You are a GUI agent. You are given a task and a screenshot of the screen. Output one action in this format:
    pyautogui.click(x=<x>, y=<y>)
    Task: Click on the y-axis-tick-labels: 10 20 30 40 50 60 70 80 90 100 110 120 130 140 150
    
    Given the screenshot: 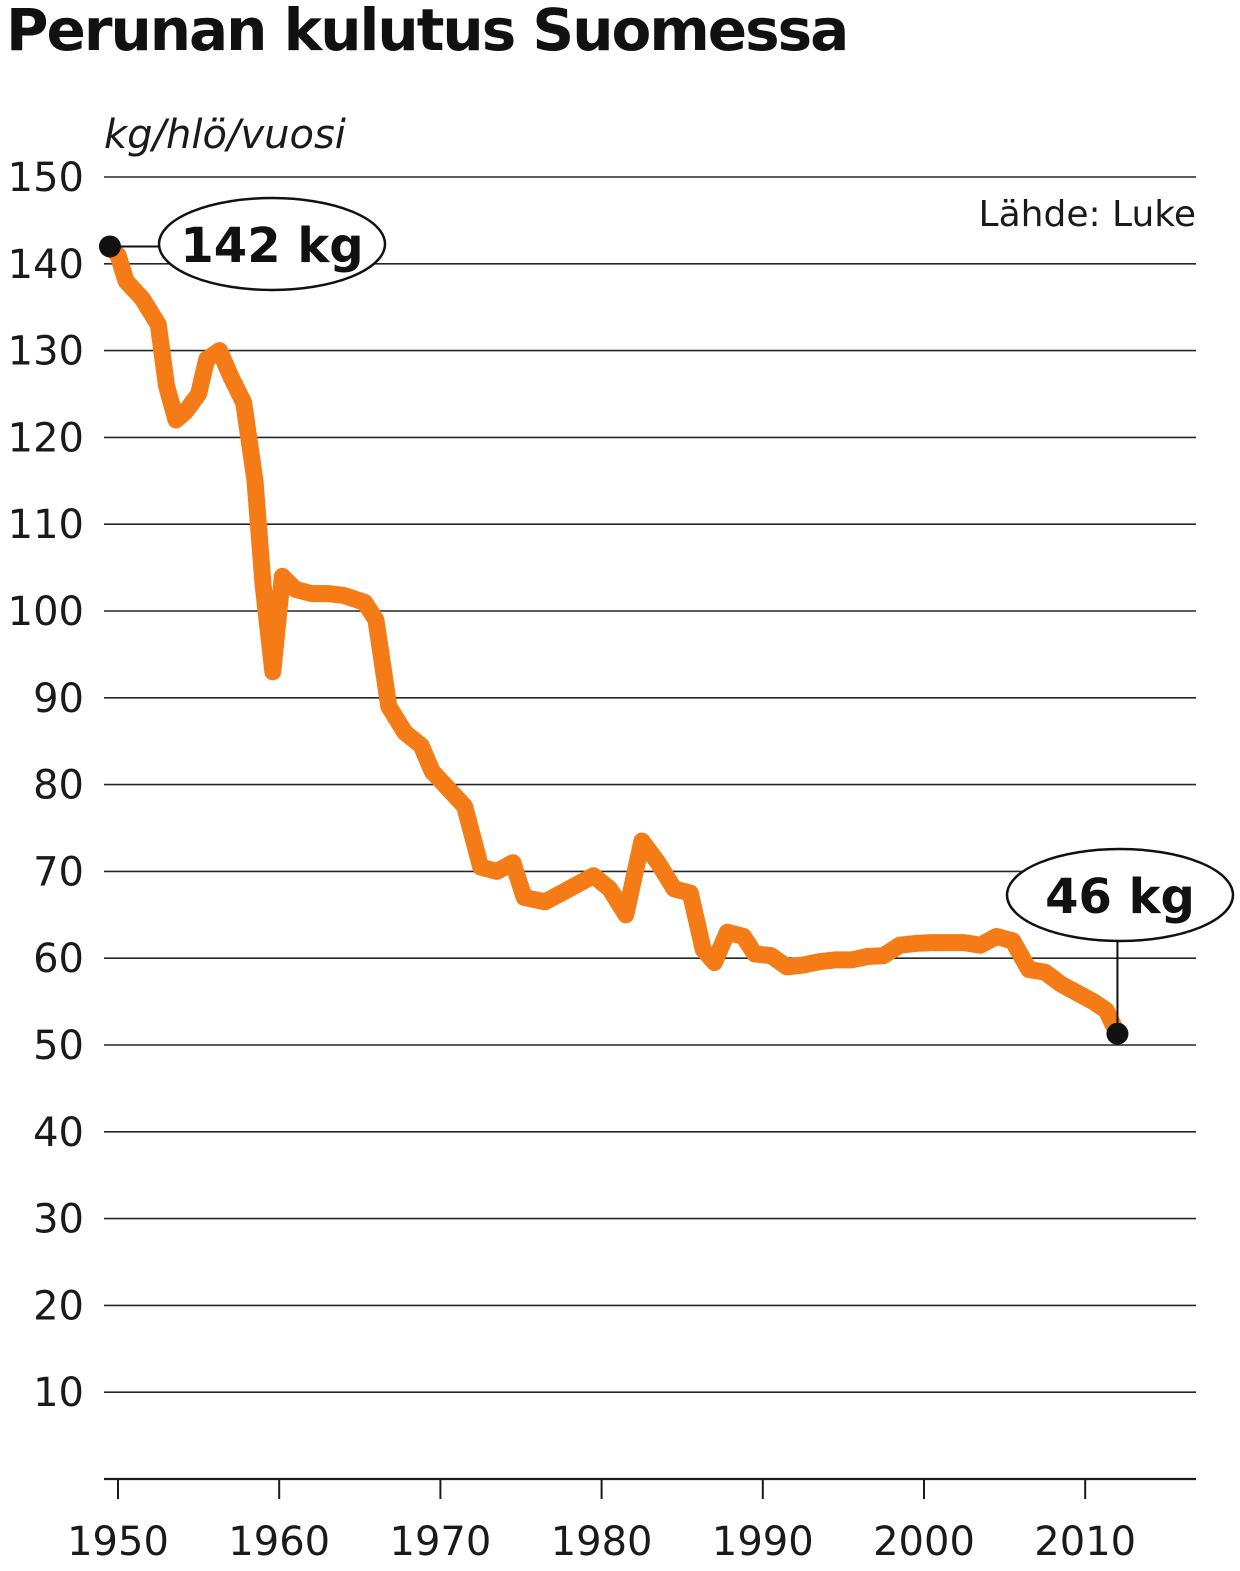 What is the action you would take?
    pyautogui.click(x=46, y=785)
    